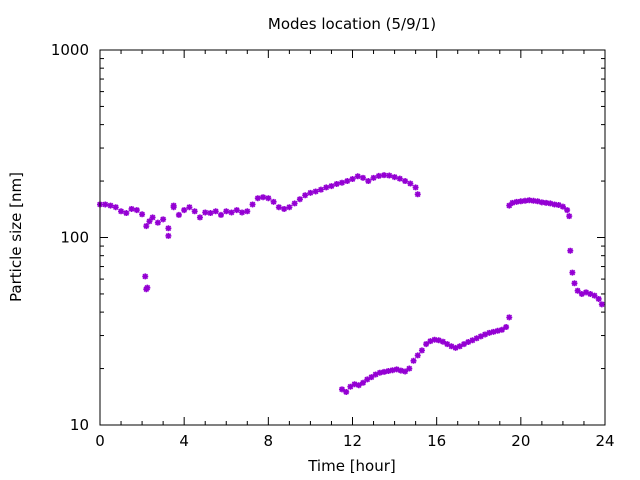 This screenshot has height=480, width=640. What do you see at coordinates (520, 441) in the screenshot?
I see `x-tick-label: 20` at bounding box center [520, 441].